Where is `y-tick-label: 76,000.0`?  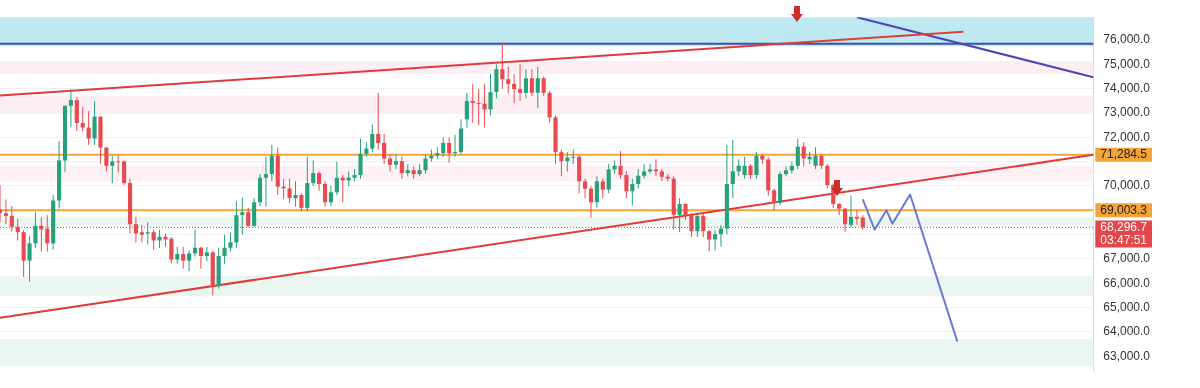 y-tick-label: 76,000.0 is located at coordinates (1127, 39).